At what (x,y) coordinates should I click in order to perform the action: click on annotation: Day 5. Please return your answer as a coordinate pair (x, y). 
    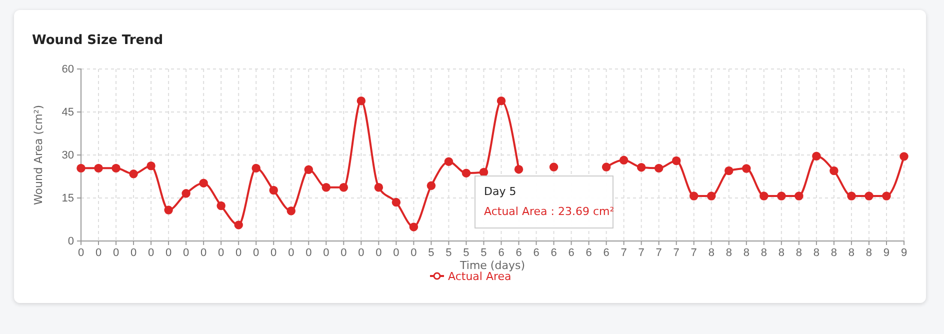
    Looking at the image, I should click on (500, 191).